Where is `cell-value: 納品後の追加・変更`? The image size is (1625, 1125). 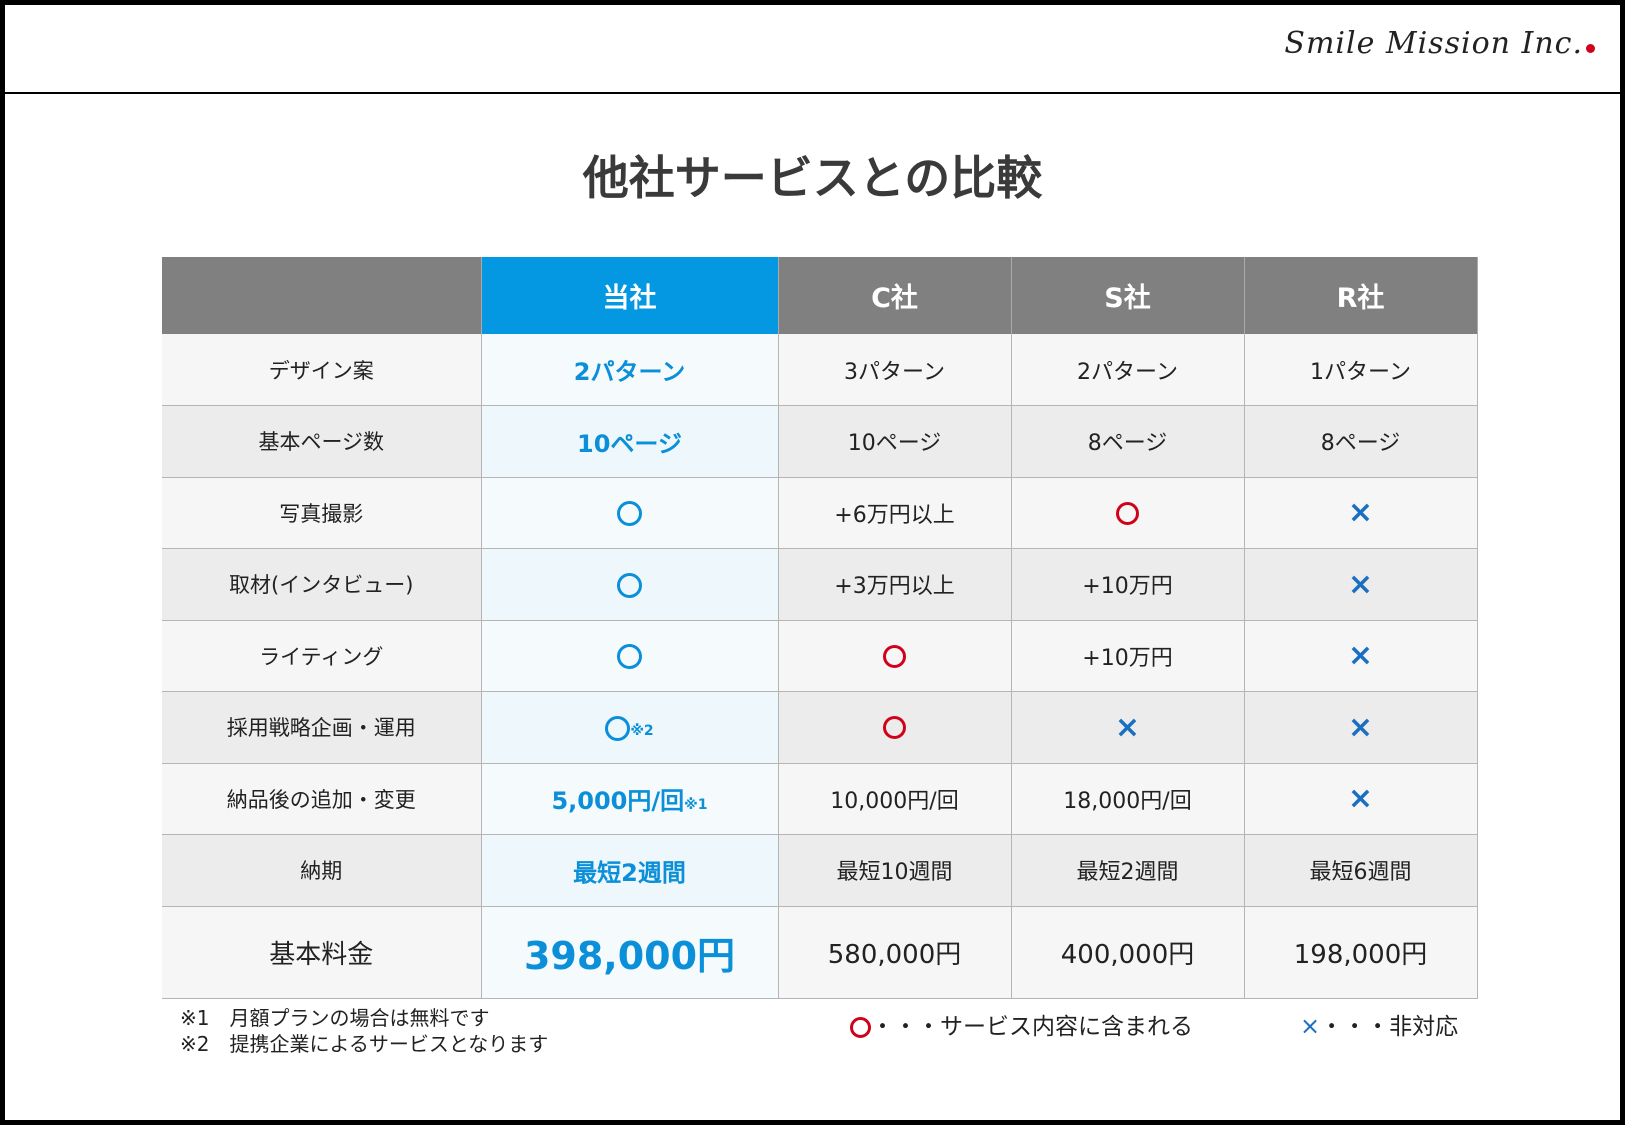 cell-value: 納品後の追加・変更 is located at coordinates (321, 799).